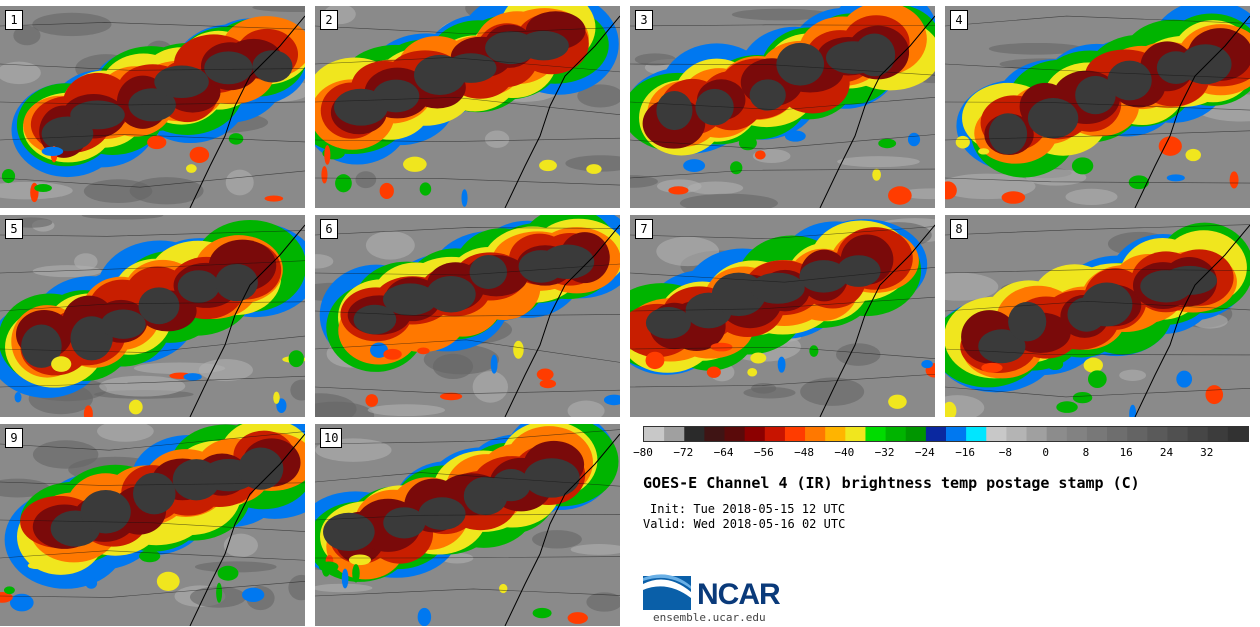 The width and height of the screenshot is (1260, 627). What do you see at coordinates (1045, 452) in the screenshot?
I see `colorbar-tick-label: 0` at bounding box center [1045, 452].